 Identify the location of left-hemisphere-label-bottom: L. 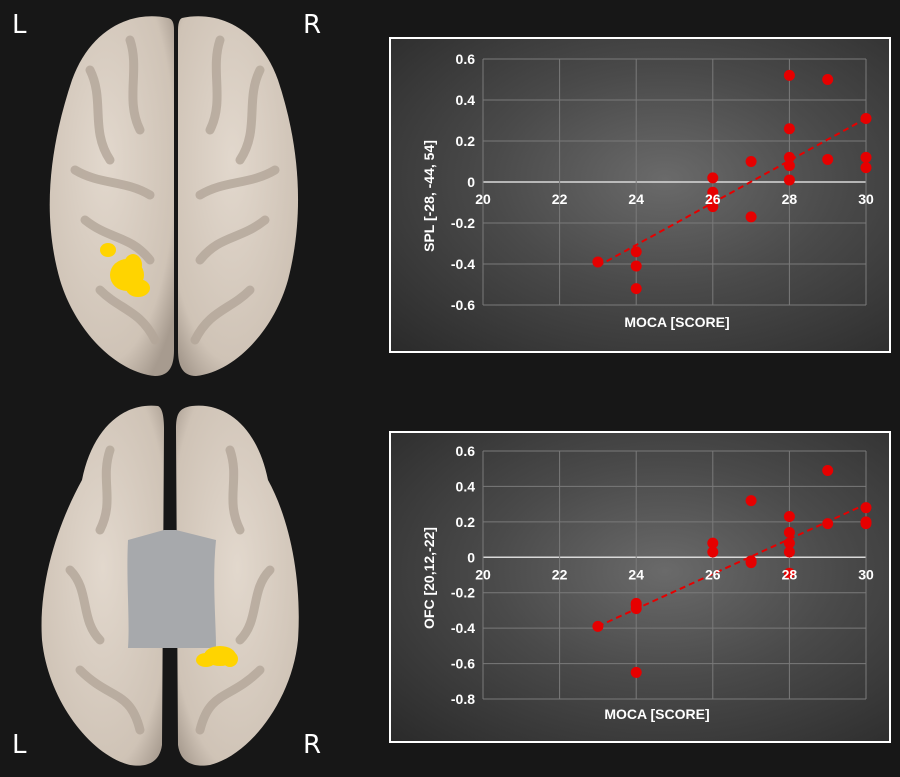
(19, 745).